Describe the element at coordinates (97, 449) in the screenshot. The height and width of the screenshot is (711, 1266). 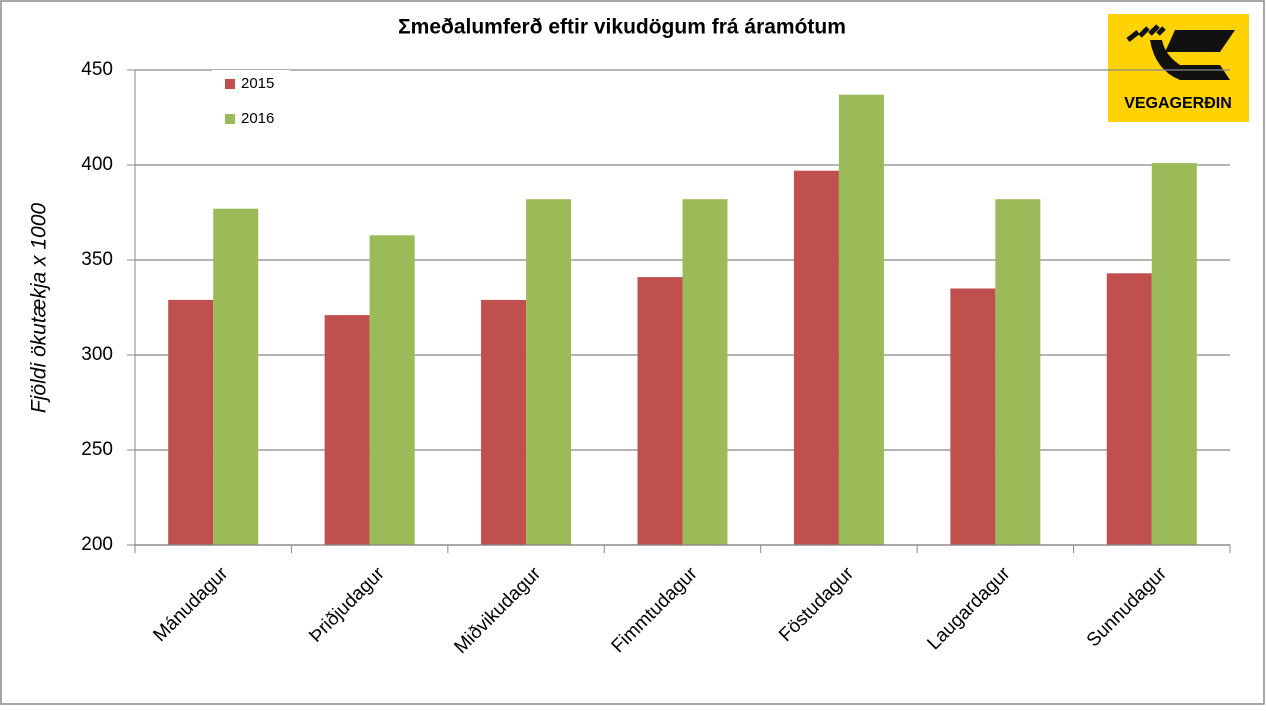
I see `y-tick-label: 250` at that location.